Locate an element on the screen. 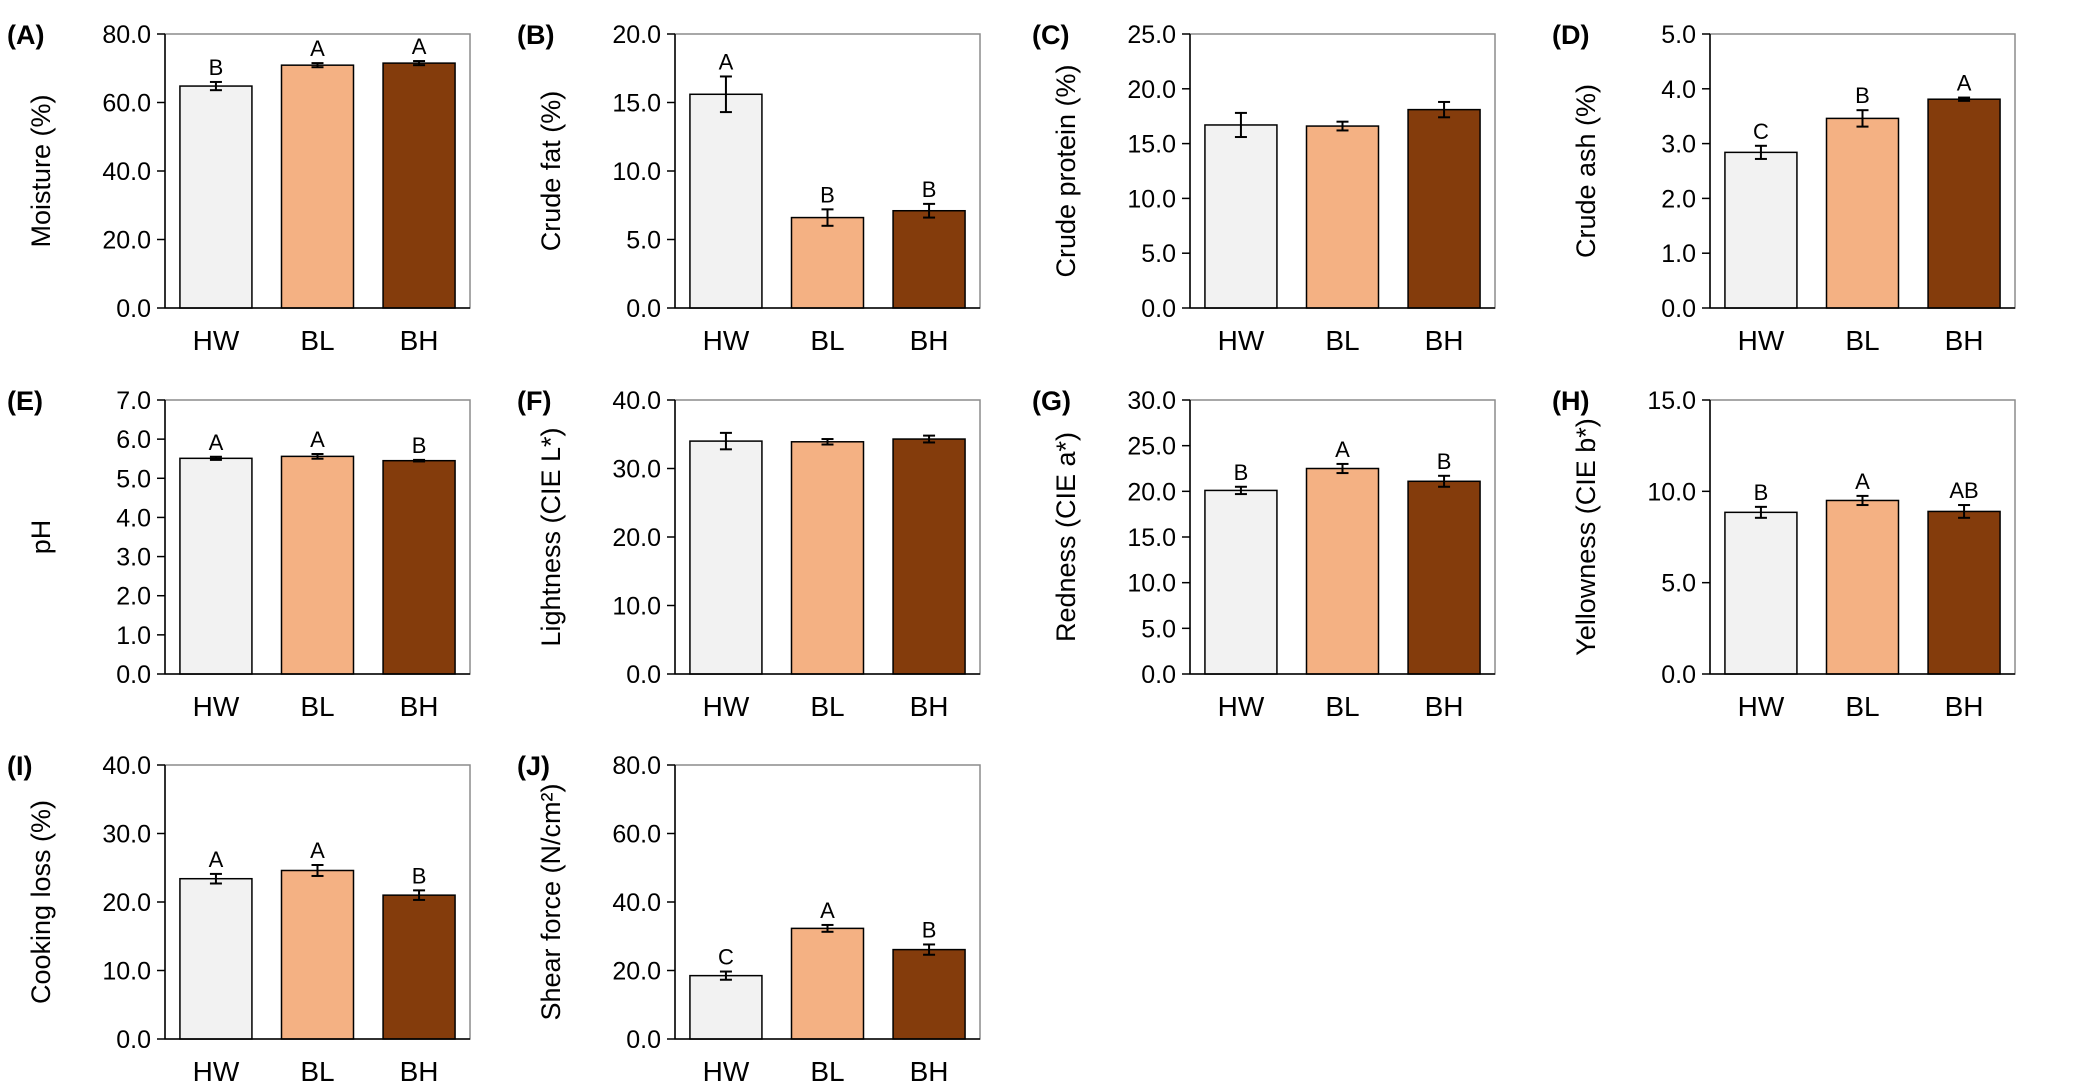 The image size is (2073, 1084). y-tick-label: 2.0 is located at coordinates (1678, 199).